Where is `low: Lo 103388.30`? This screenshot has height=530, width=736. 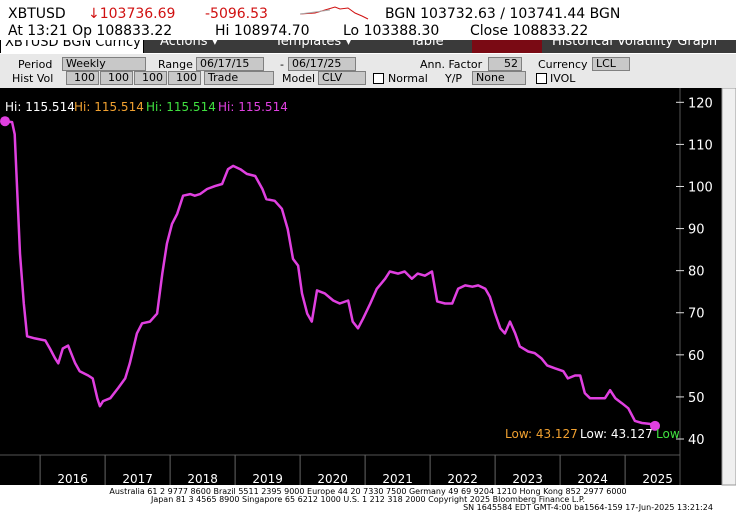 low: Lo 103388.30 is located at coordinates (391, 31).